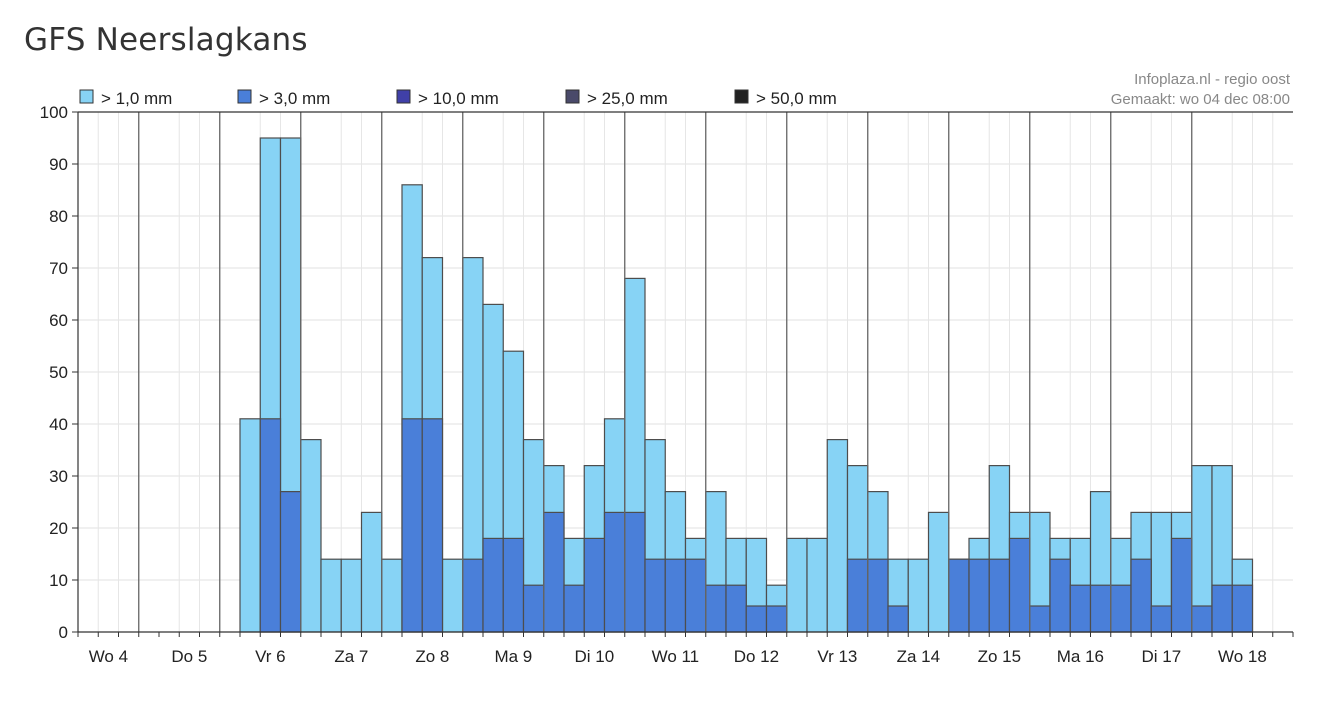  What do you see at coordinates (58, 216) in the screenshot?
I see `y-tick-label: 80` at bounding box center [58, 216].